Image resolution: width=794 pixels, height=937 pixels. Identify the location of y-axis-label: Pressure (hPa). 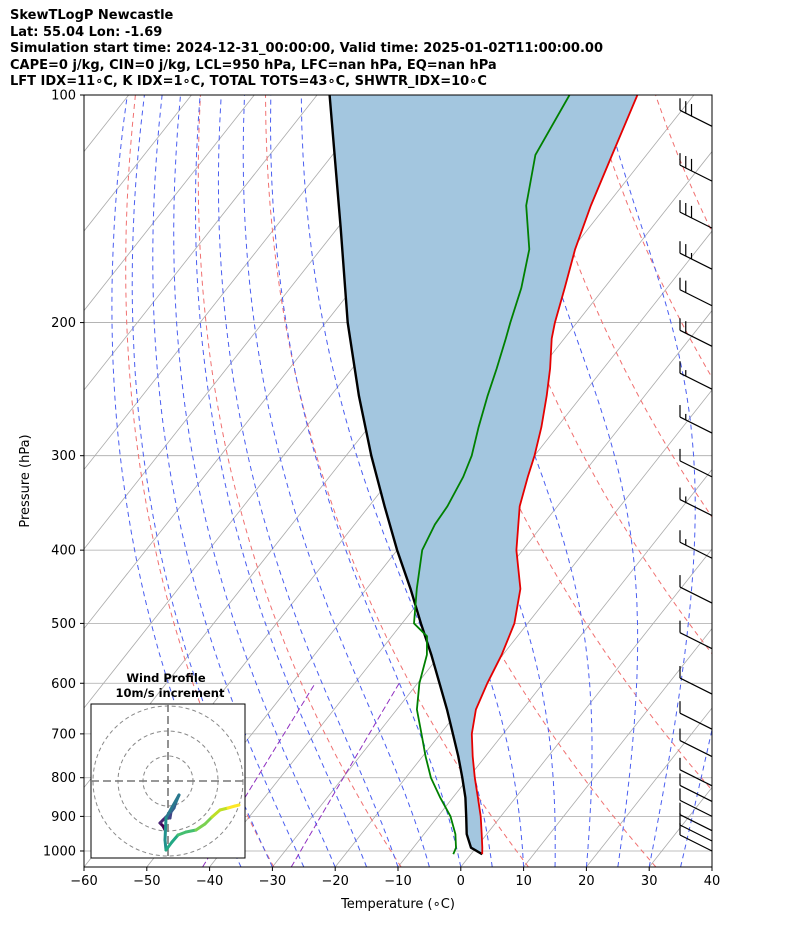
(25, 480).